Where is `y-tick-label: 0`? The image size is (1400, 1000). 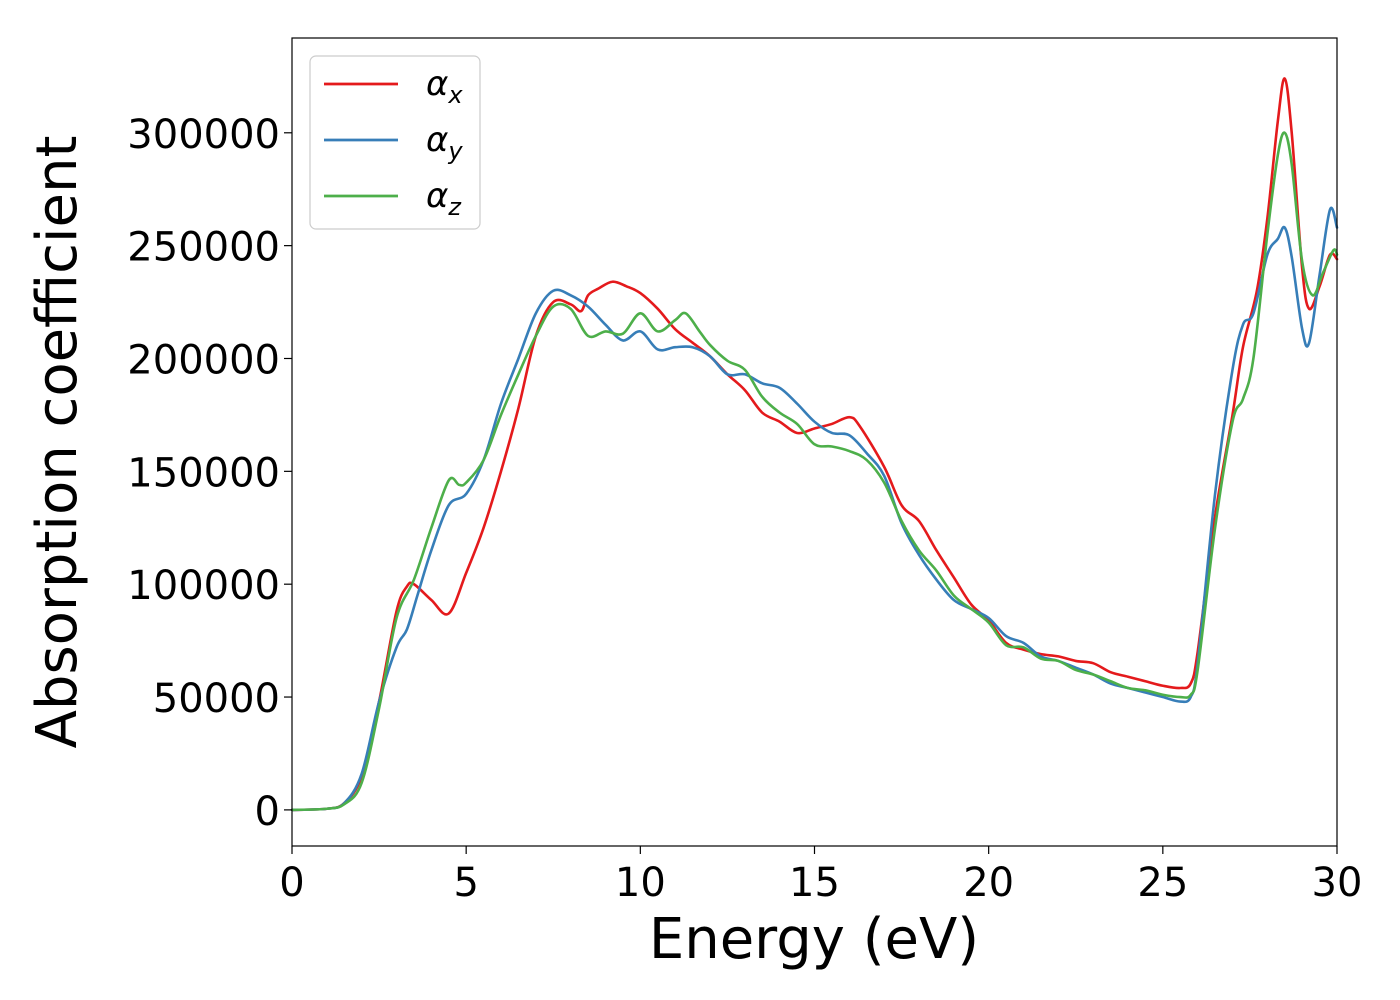
y-tick-label: 0 is located at coordinates (267, 812).